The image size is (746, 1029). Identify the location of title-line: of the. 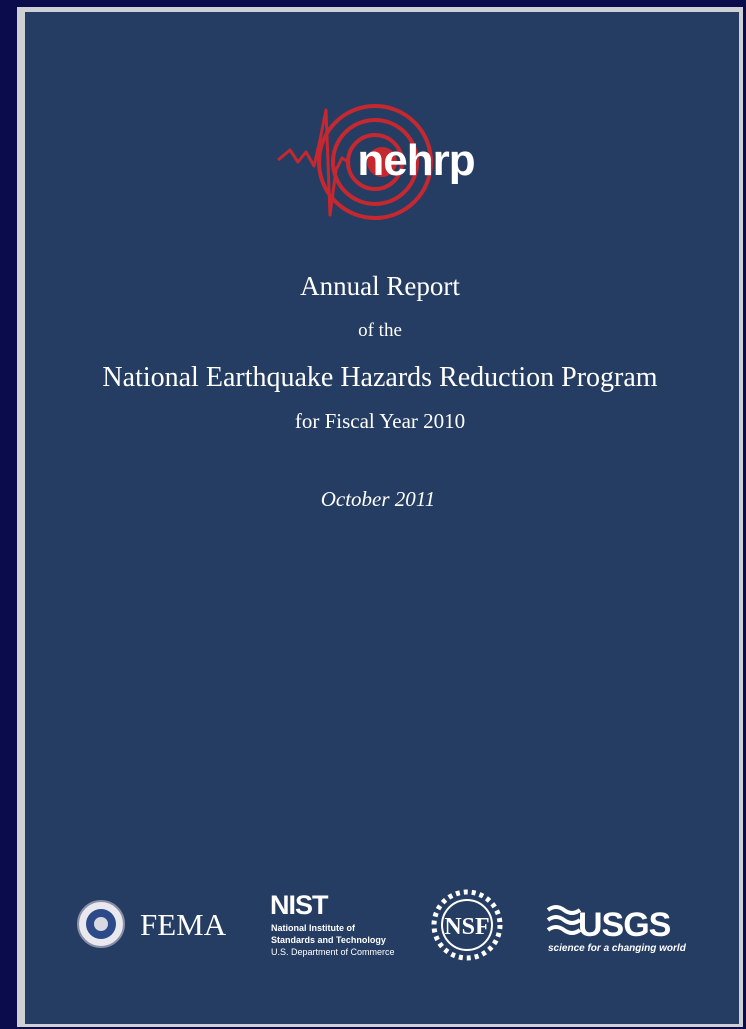
(380, 330).